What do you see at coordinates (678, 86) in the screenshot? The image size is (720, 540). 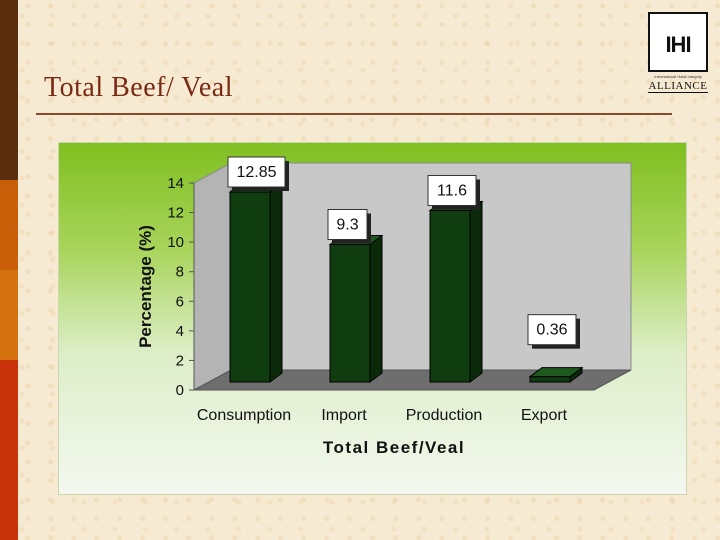 I see `logo-word: ALLIANCE` at bounding box center [678, 86].